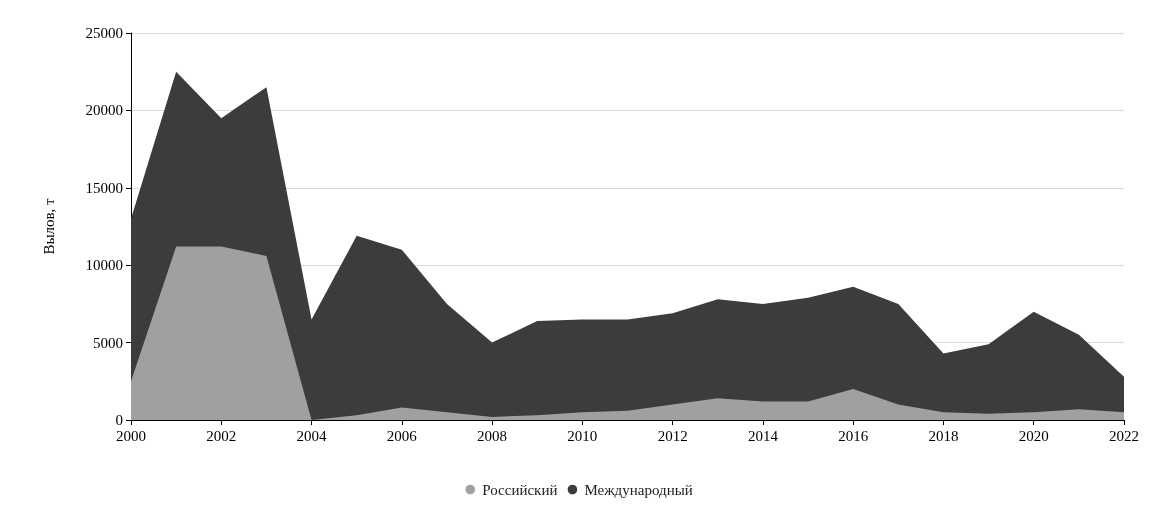 Image resolution: width=1156 pixels, height=518 pixels. Describe the element at coordinates (763, 435) in the screenshot. I see `x-tick-label: 2014` at that location.